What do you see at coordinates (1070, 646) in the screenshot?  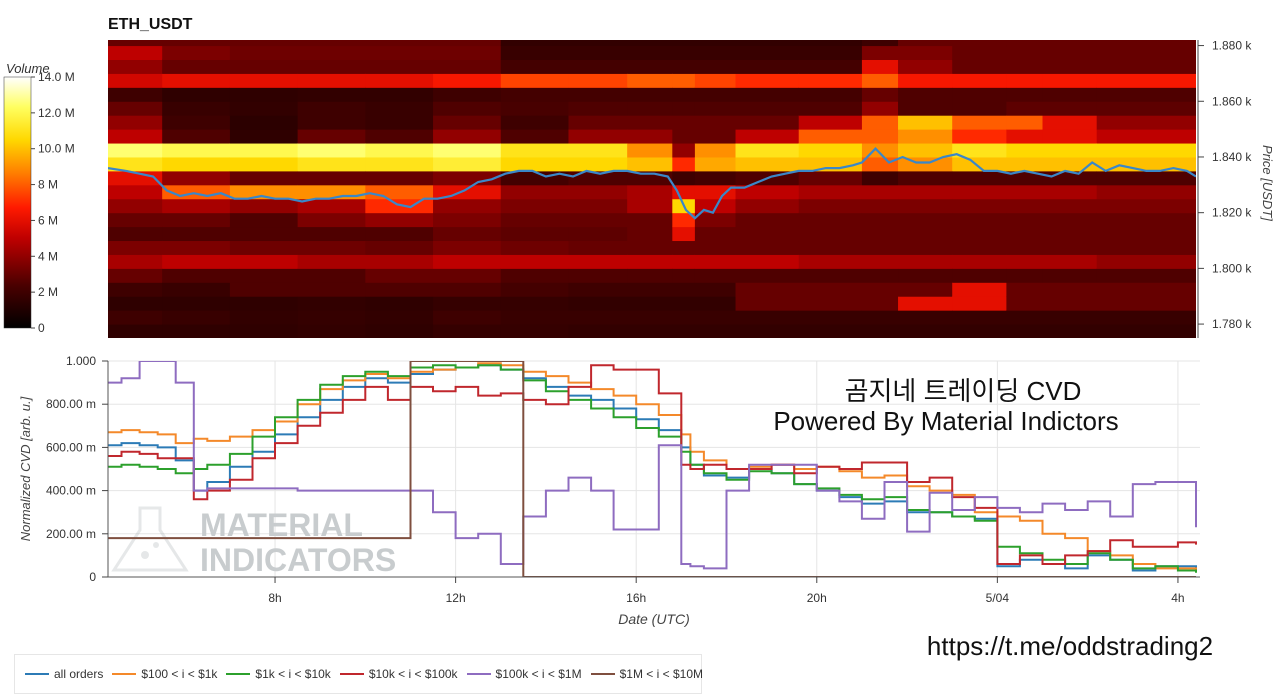 I see `telegram-link: https://t.me/oddstrading2` at bounding box center [1070, 646].